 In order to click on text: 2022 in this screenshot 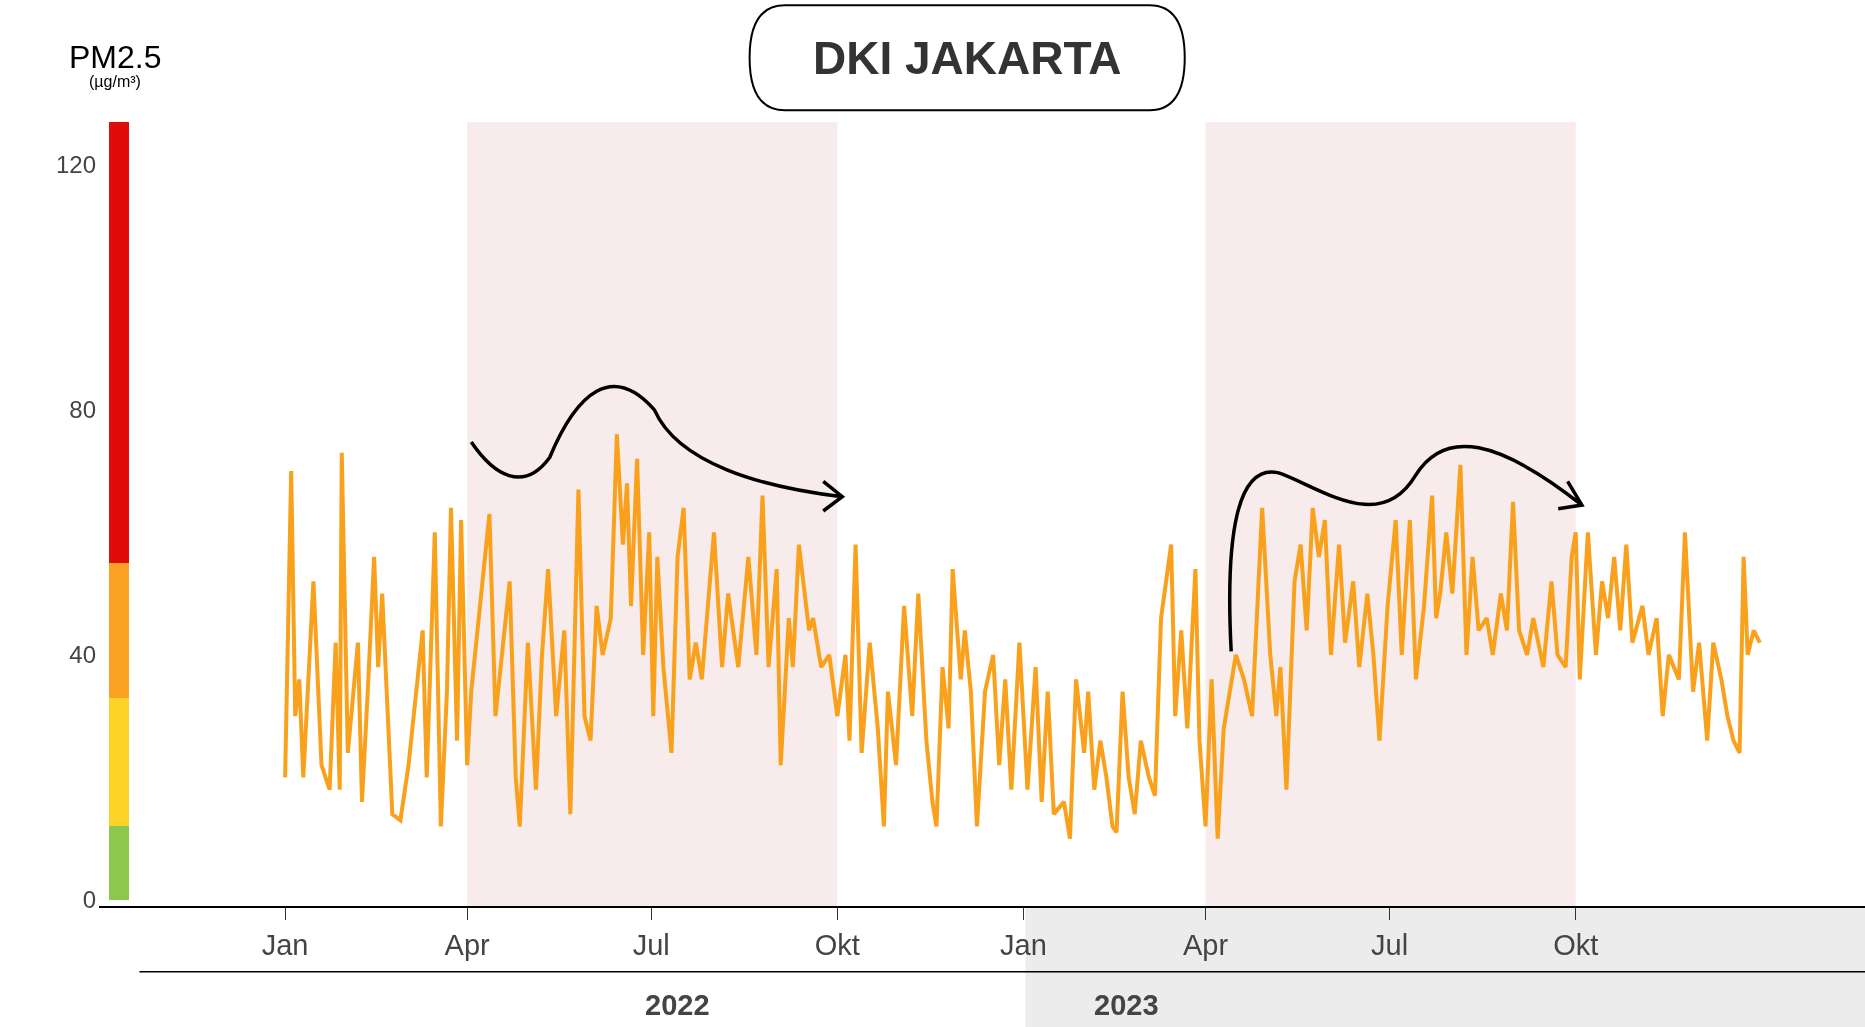, I will do `click(677, 1005)`.